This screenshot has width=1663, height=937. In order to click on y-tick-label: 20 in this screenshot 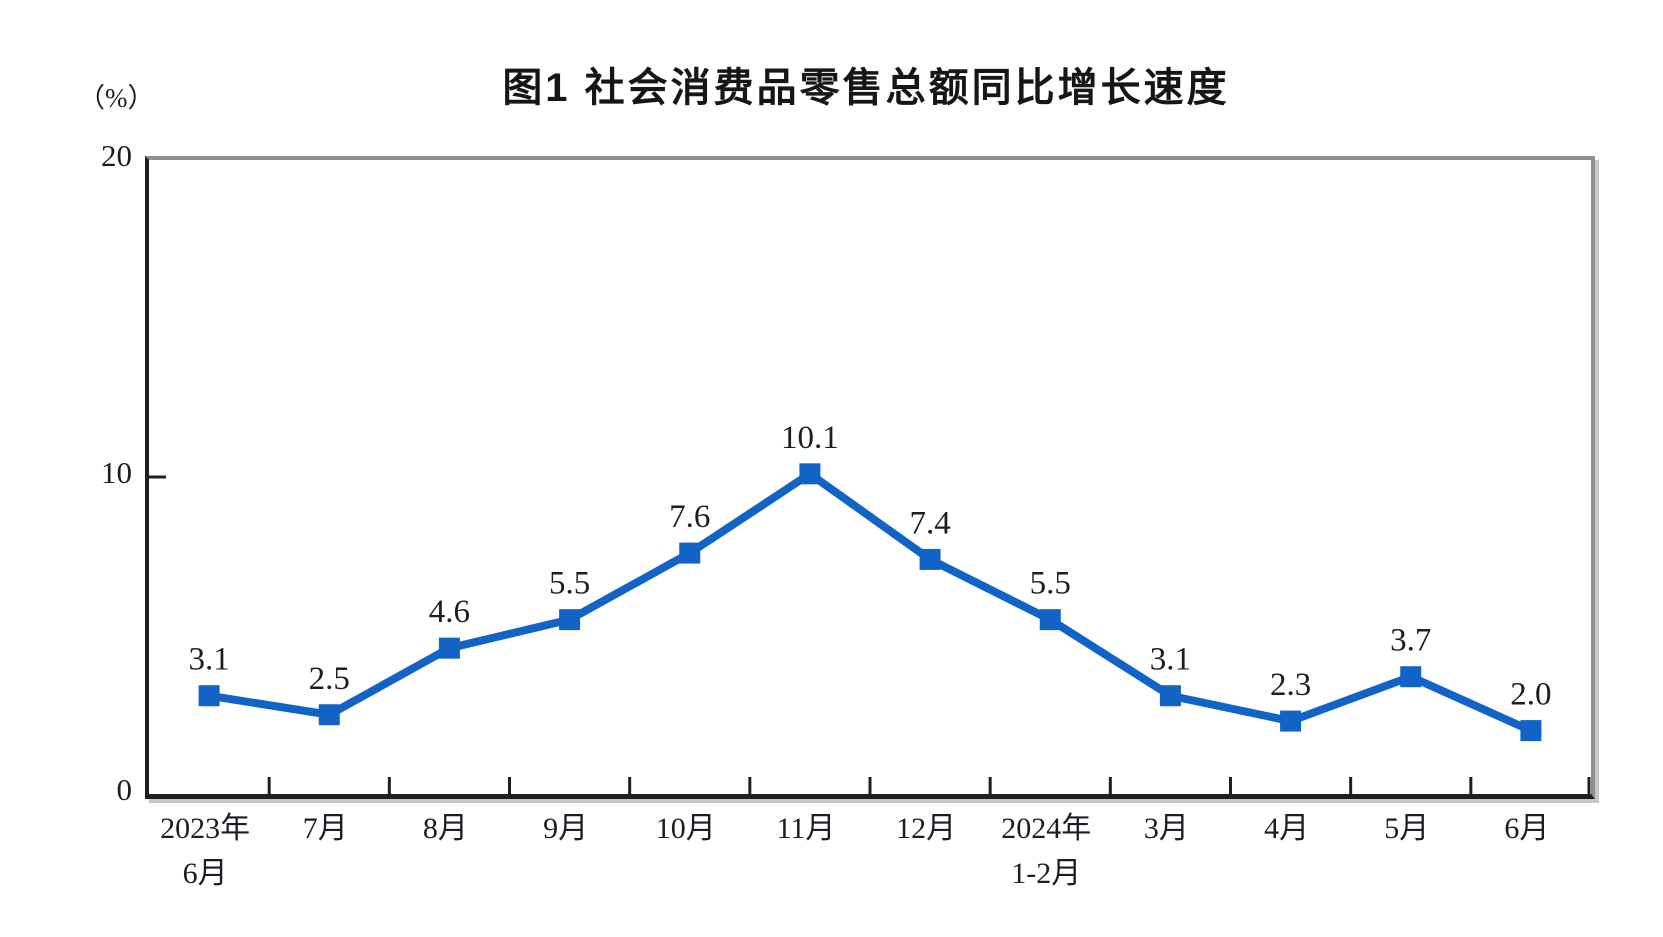, I will do `click(116, 155)`.